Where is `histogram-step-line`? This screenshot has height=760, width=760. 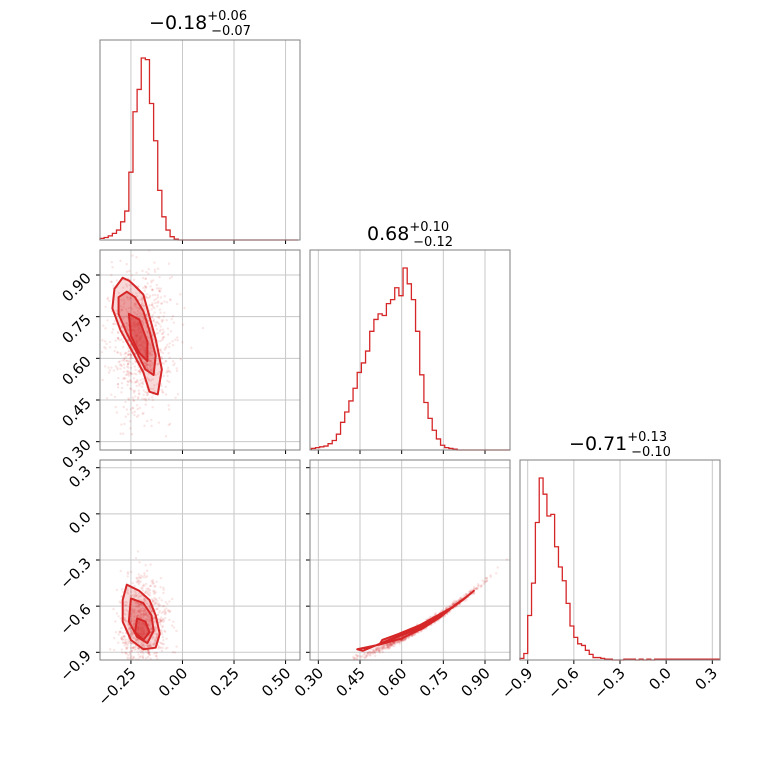
histogram-step-line is located at coordinates (198, 149).